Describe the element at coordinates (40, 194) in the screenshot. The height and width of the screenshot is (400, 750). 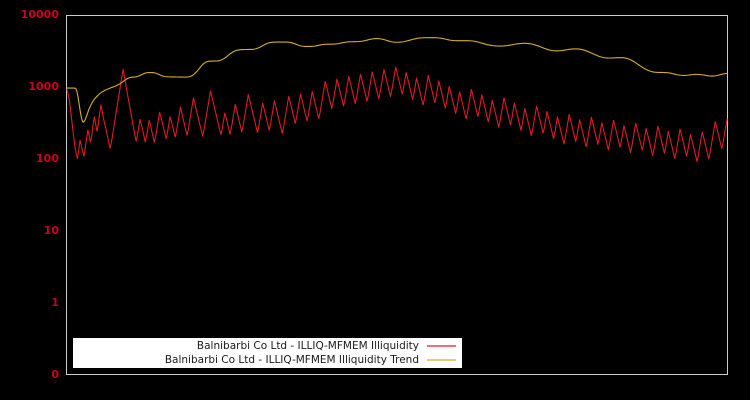
I see `y-axis-tick-labels: 10000 1000 100 10 1 0` at that location.